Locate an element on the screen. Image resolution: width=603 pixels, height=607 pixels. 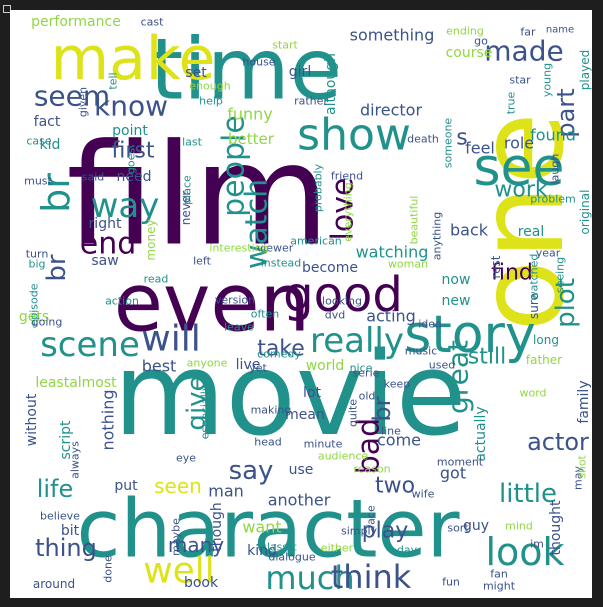
word-probably: probably is located at coordinates (318, 187).